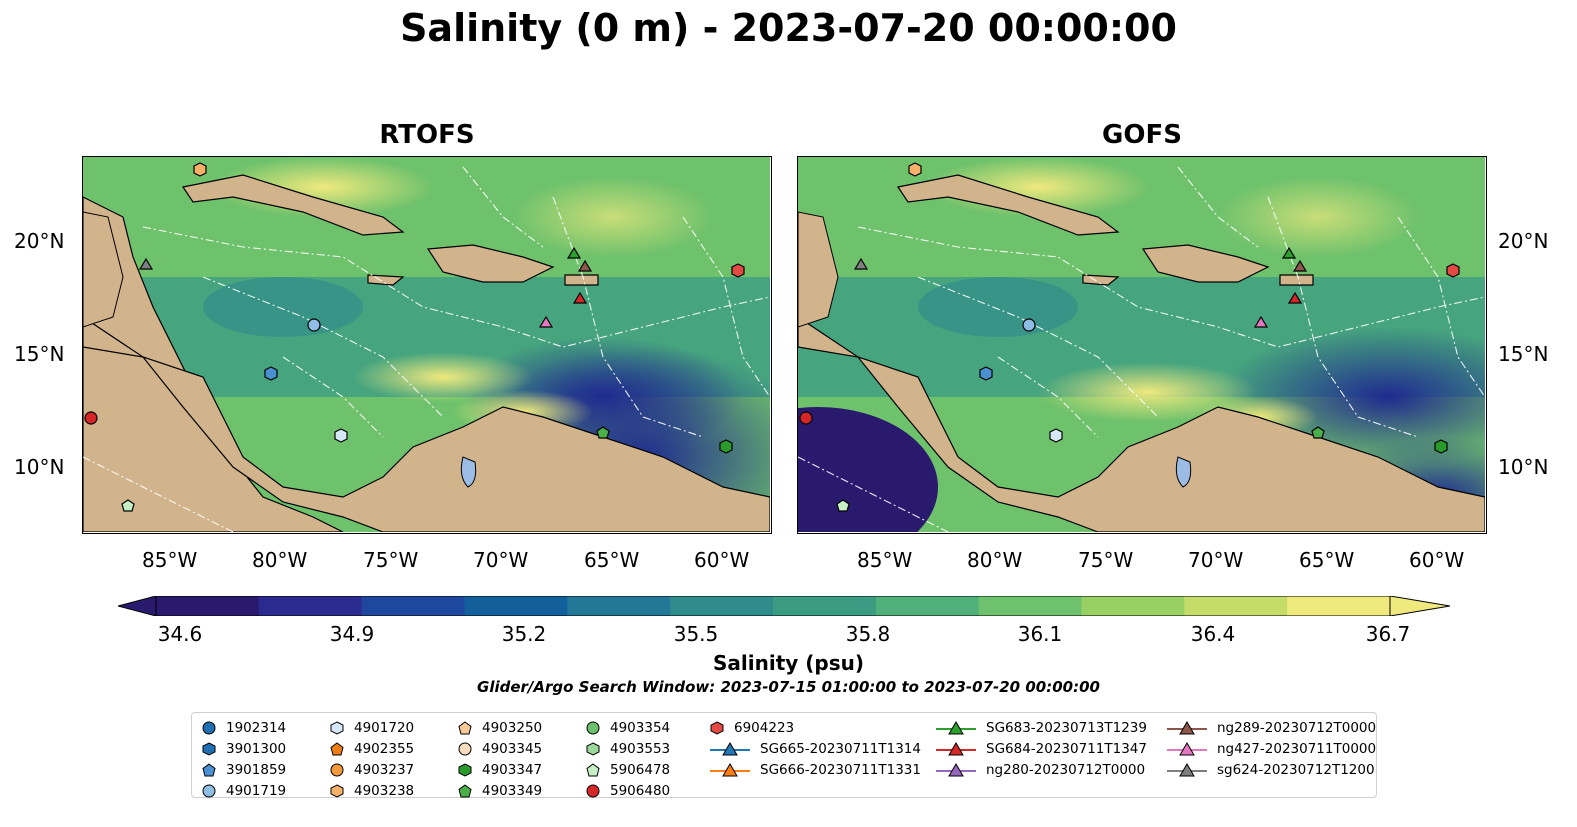  What do you see at coordinates (1388, 634) in the screenshot?
I see `colorbar-tick: 36.7` at bounding box center [1388, 634].